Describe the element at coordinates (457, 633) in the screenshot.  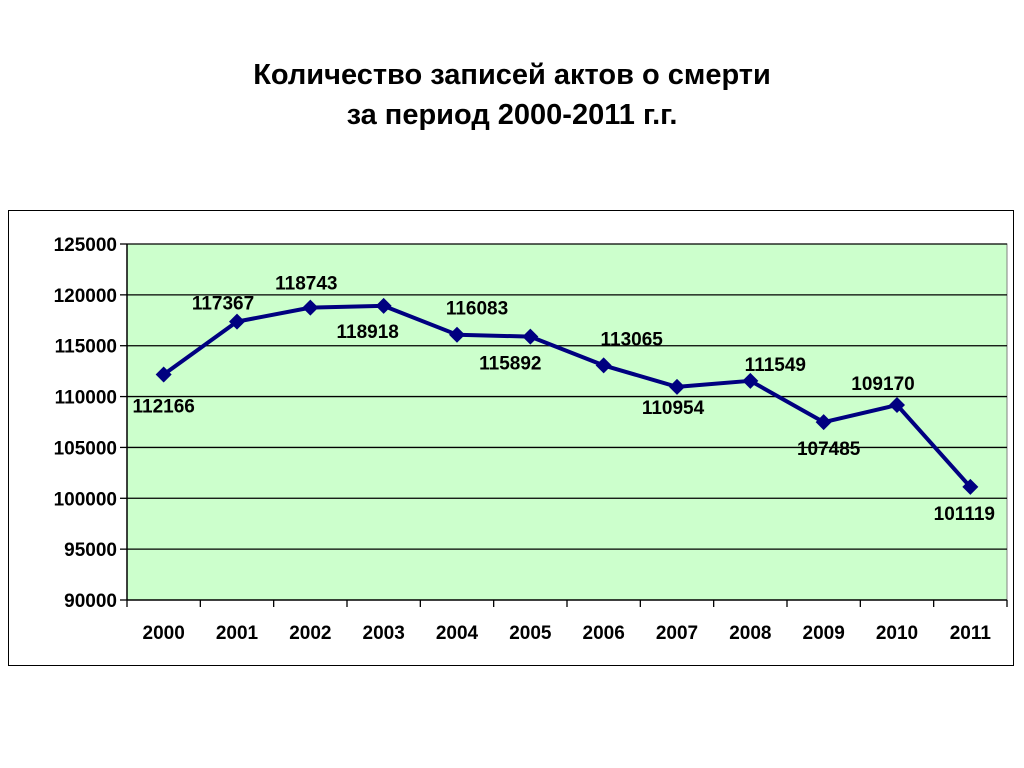
I see `x-tick-label: 2004` at that location.